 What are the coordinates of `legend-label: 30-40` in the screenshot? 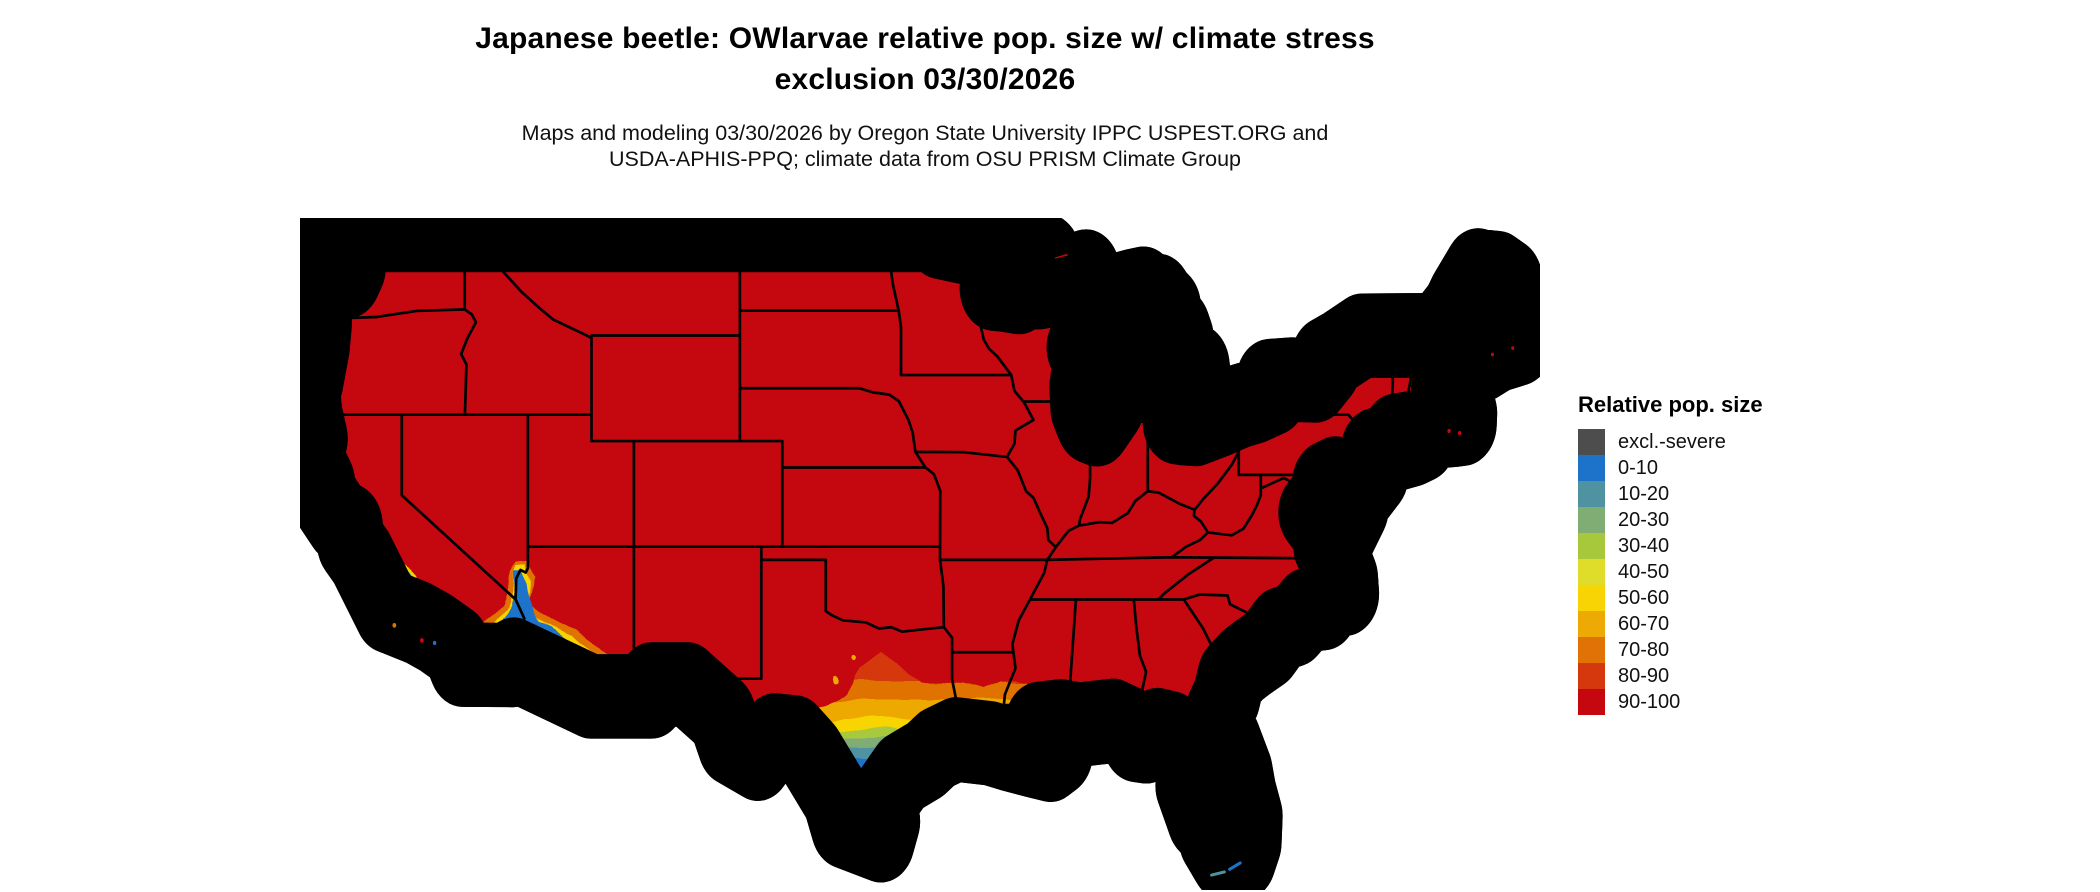 It's located at (1644, 546).